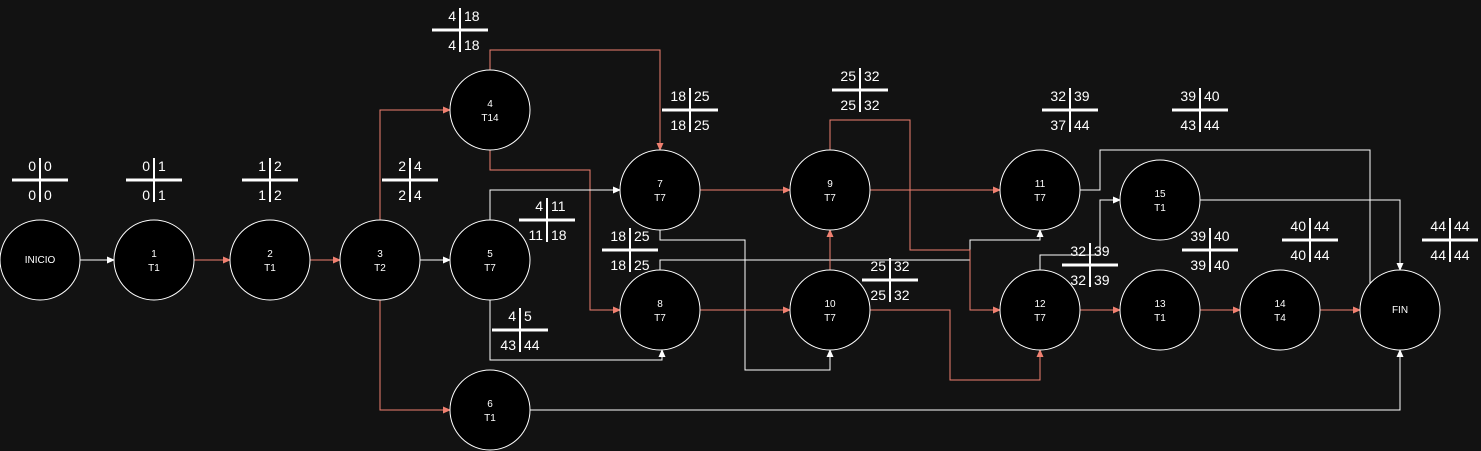  I want to click on time-value-br: 39, so click(1102, 280).